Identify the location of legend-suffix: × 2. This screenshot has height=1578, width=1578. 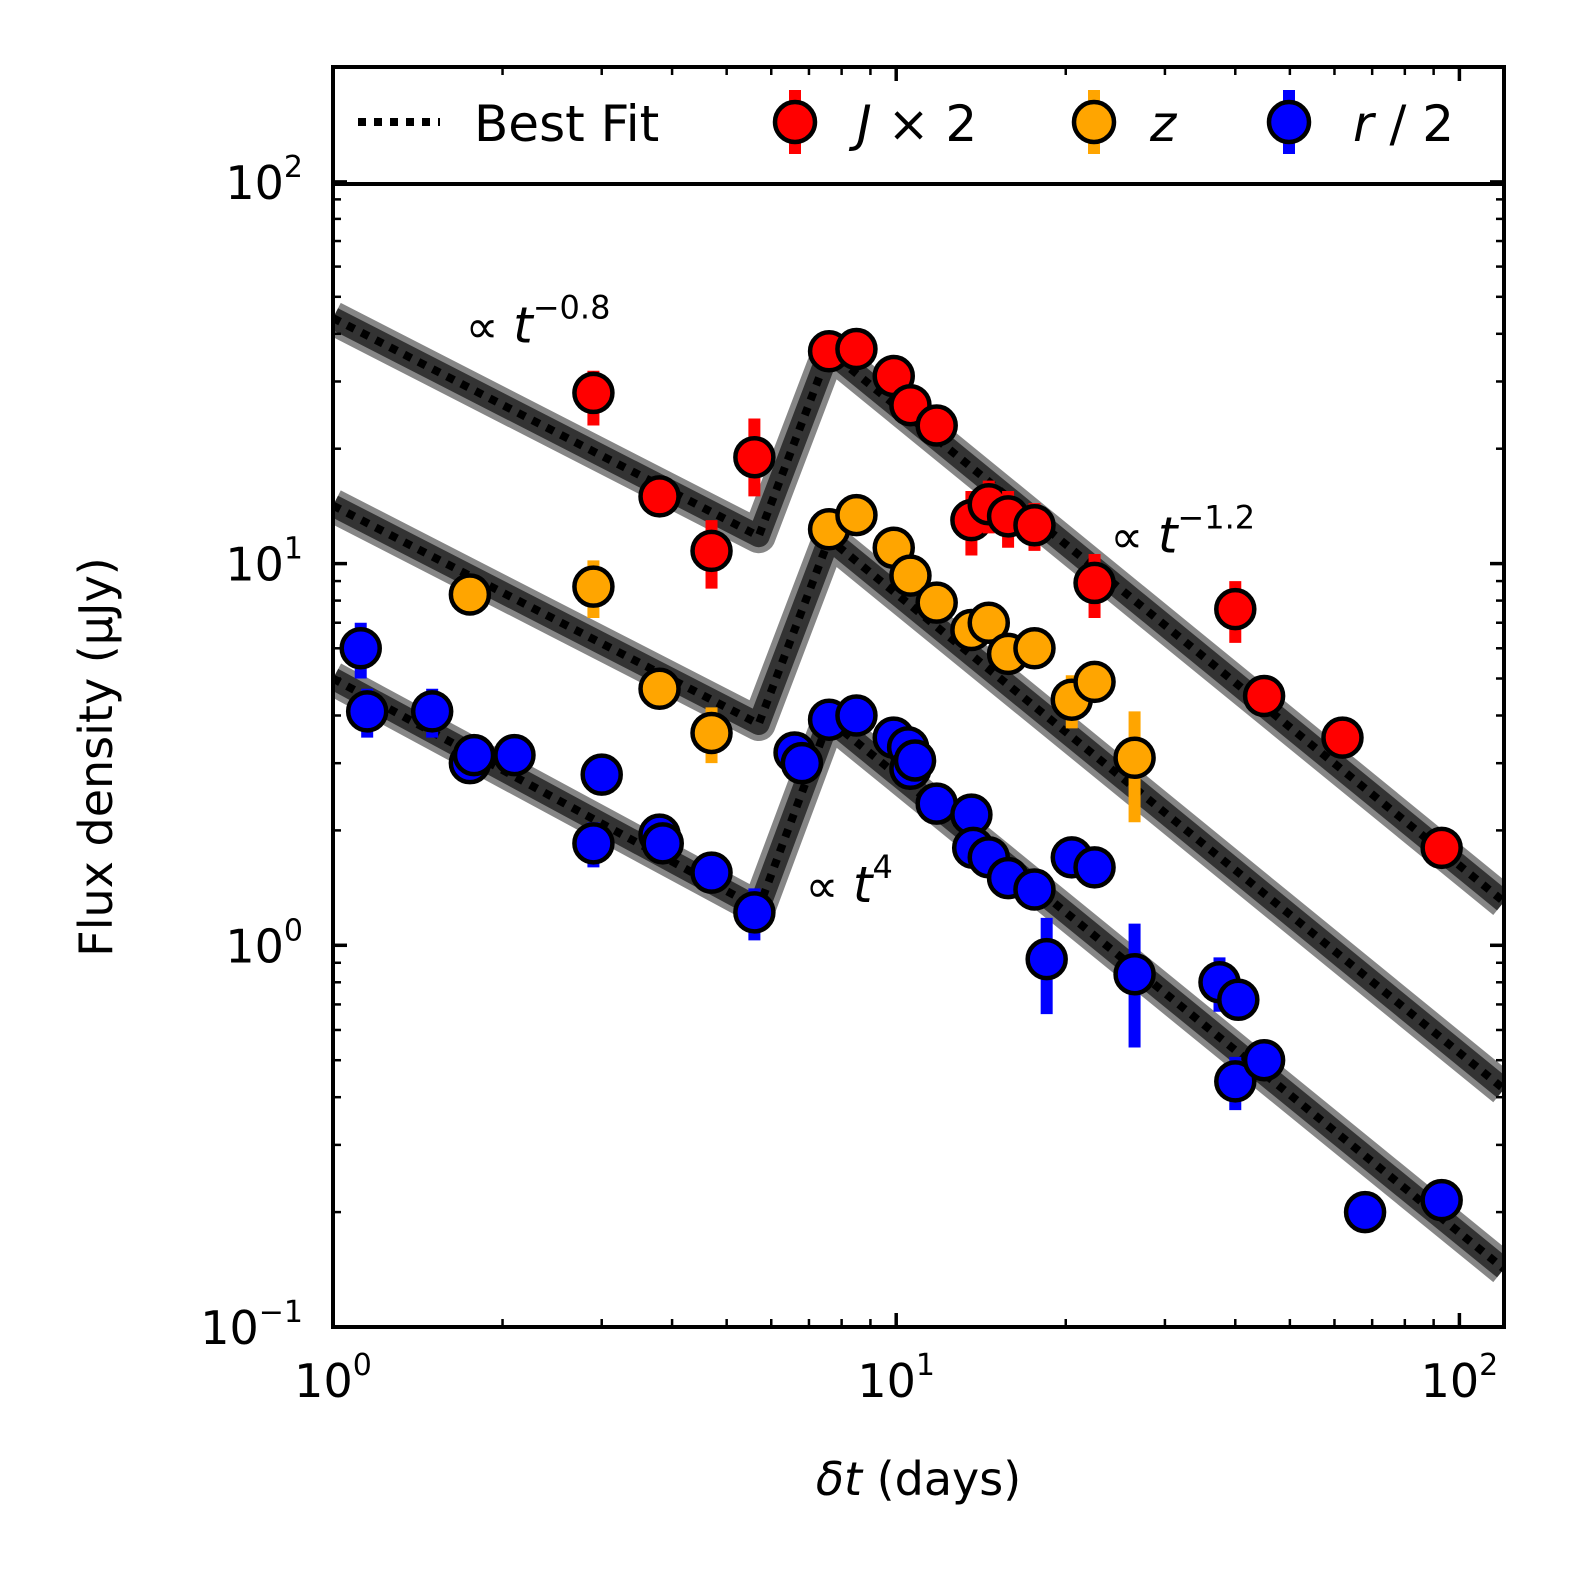
(925, 124).